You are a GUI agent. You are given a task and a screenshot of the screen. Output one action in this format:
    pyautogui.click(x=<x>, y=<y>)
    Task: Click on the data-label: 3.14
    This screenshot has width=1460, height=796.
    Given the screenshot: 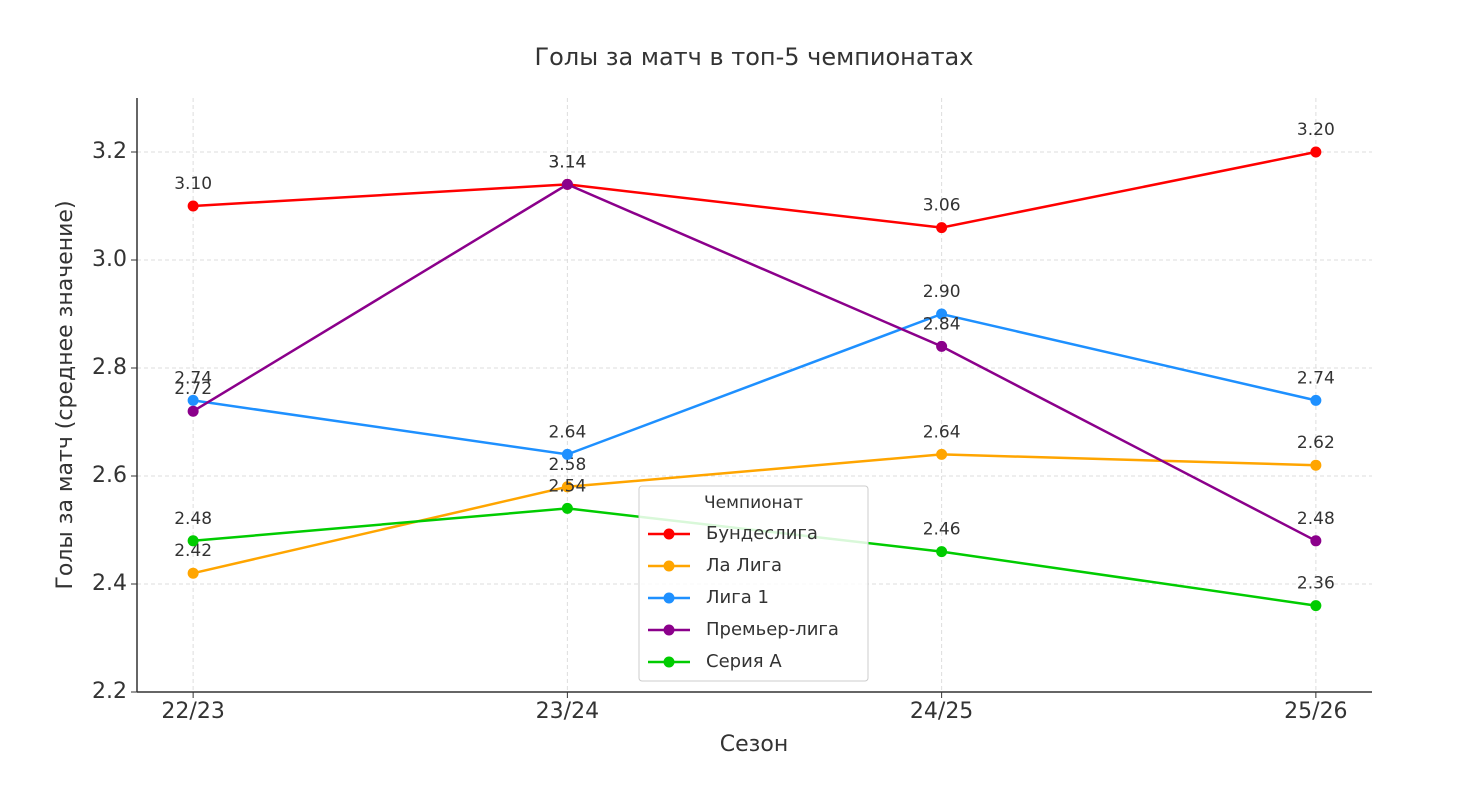 What is the action you would take?
    pyautogui.click(x=567, y=162)
    